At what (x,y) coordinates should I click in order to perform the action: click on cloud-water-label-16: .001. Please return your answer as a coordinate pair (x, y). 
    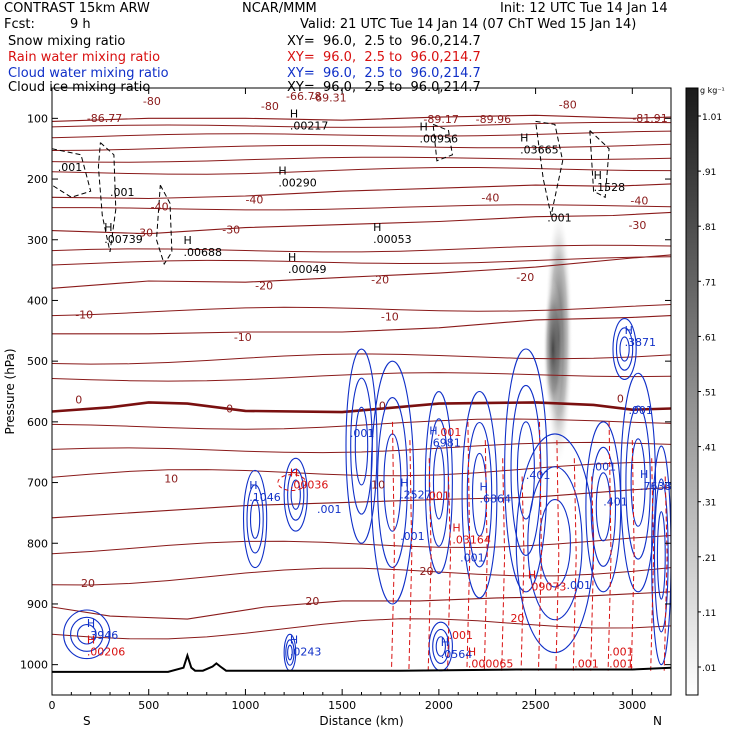
    Looking at the image, I should click on (640, 410).